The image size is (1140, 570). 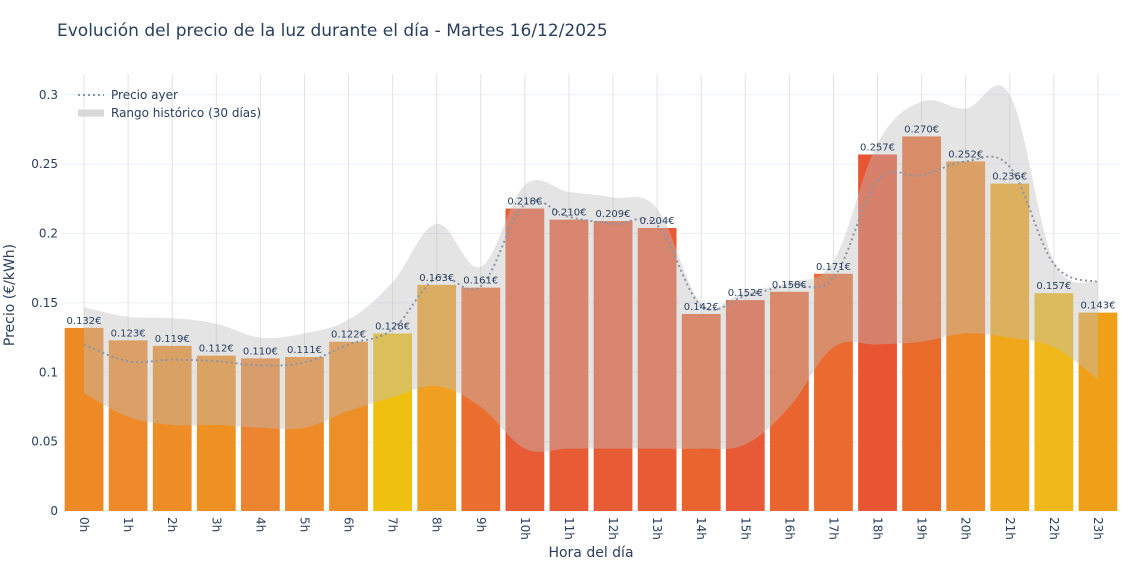 What do you see at coordinates (701, 307) in the screenshot?
I see `data-label: 0.142€` at bounding box center [701, 307].